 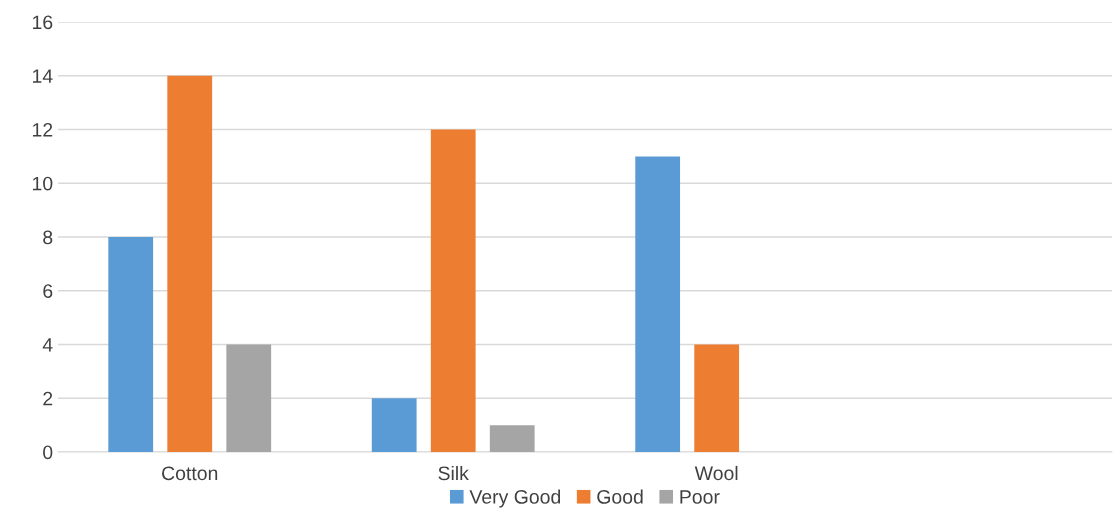 I want to click on y-tick-label: 16, so click(x=43, y=22).